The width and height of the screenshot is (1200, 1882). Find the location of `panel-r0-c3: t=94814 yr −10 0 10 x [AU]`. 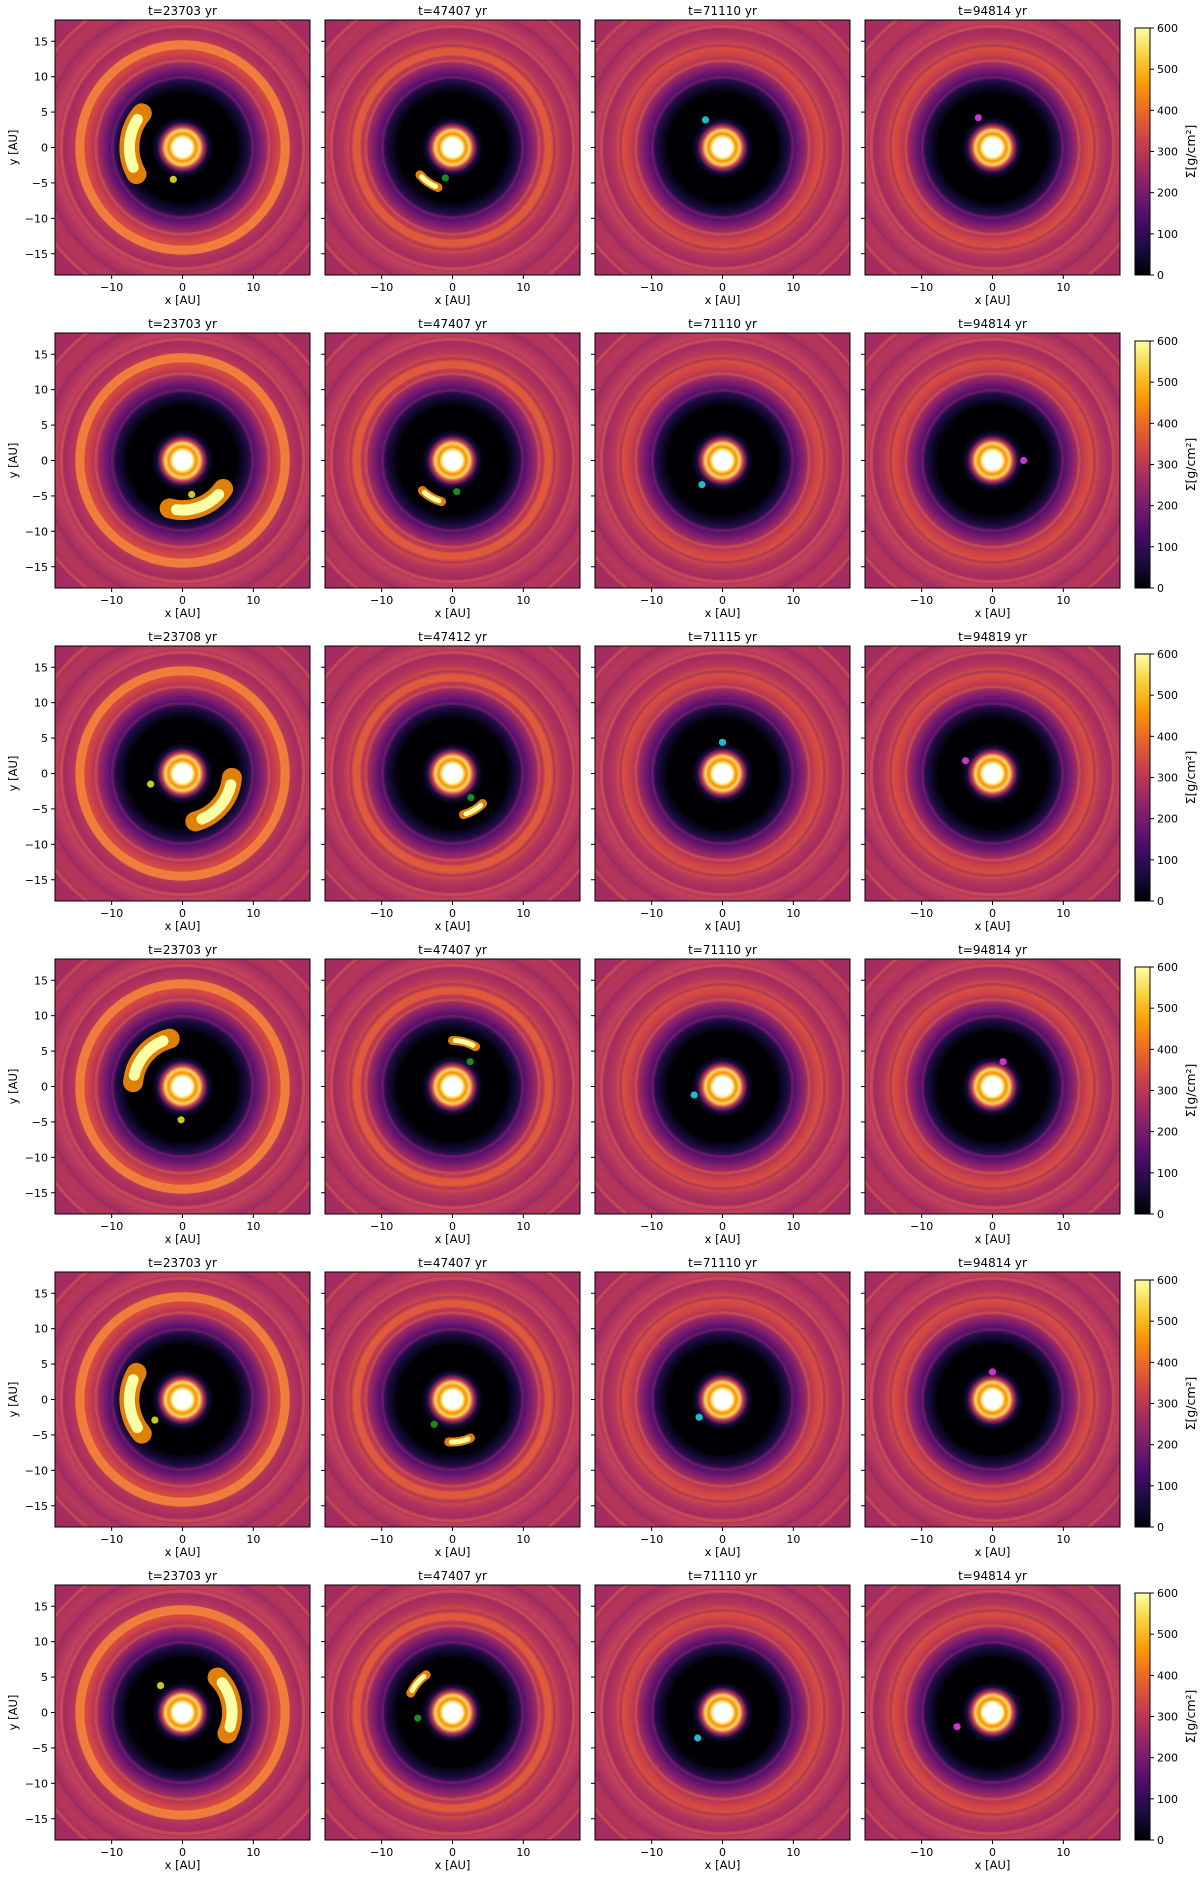

panel-r0-c3: t=94814 yr −10 0 10 x [AU] is located at coordinates (991, 155).